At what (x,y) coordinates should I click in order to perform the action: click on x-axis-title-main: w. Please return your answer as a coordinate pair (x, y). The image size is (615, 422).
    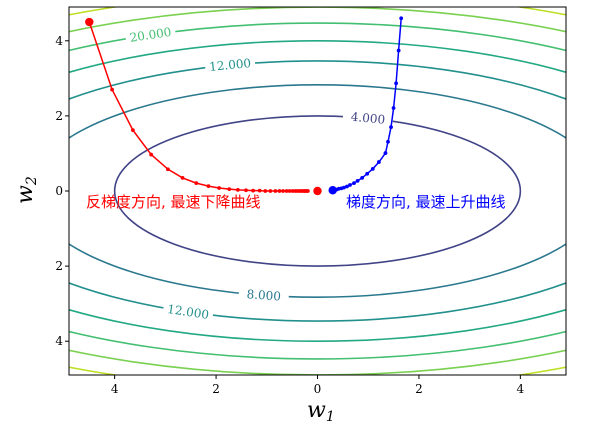
    Looking at the image, I should click on (316, 410).